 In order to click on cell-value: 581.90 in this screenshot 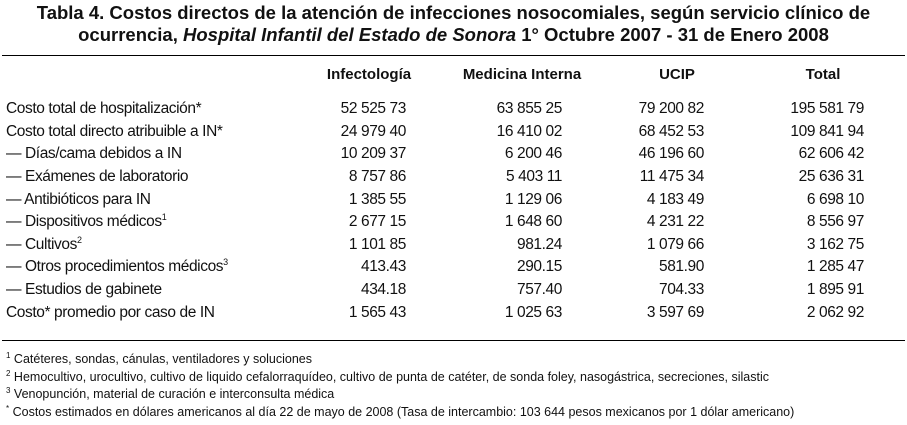, I will do `click(681, 267)`.